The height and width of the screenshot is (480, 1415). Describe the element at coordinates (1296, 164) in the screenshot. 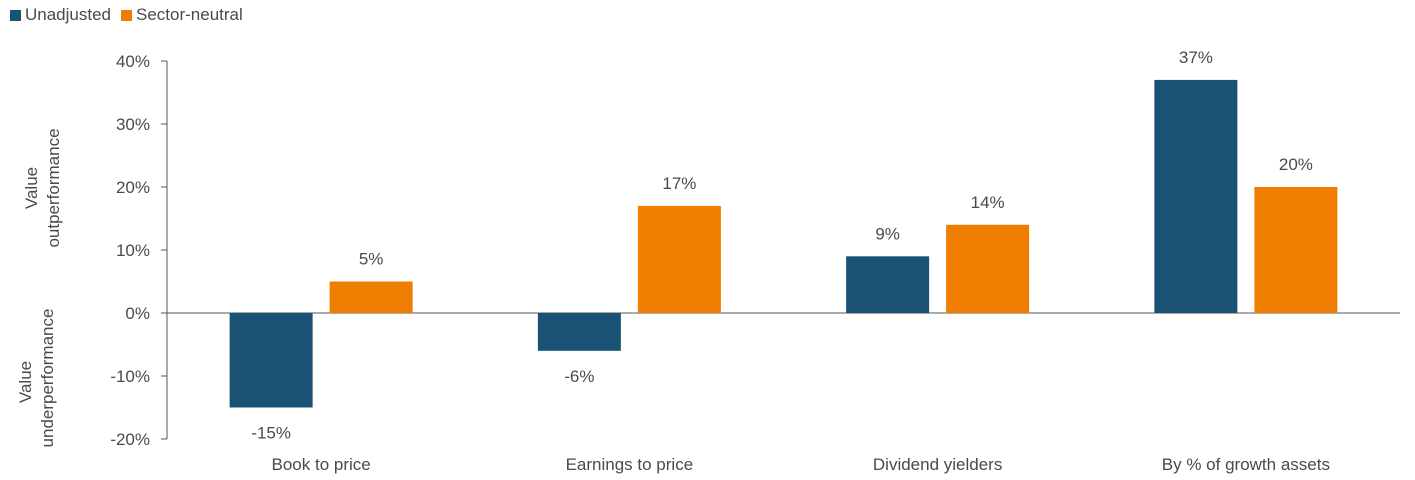

I see `data-label-sector-neutral: 20%` at that location.